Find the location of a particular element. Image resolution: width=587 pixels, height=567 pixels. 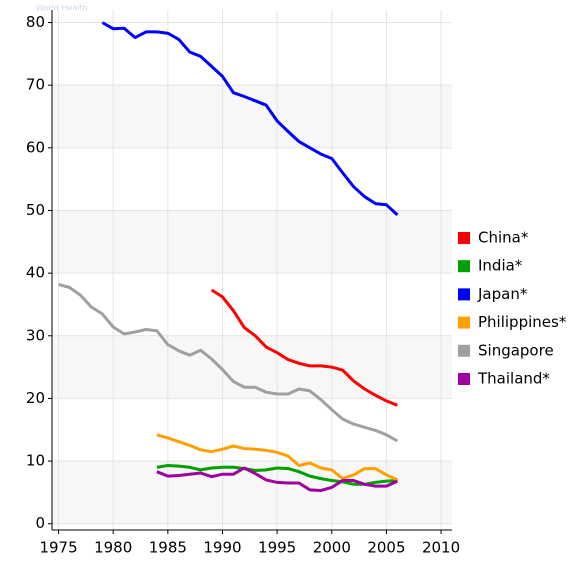

legend-label: China* is located at coordinates (503, 238).